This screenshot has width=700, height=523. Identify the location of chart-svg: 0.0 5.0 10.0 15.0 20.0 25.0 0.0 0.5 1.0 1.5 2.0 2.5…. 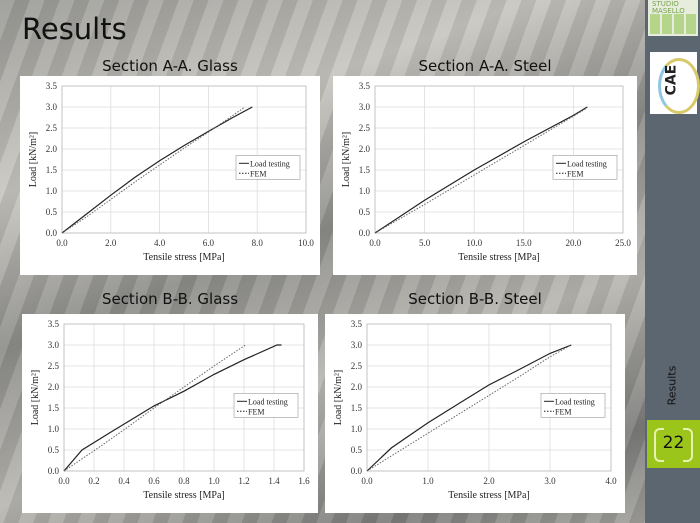
(486, 172).